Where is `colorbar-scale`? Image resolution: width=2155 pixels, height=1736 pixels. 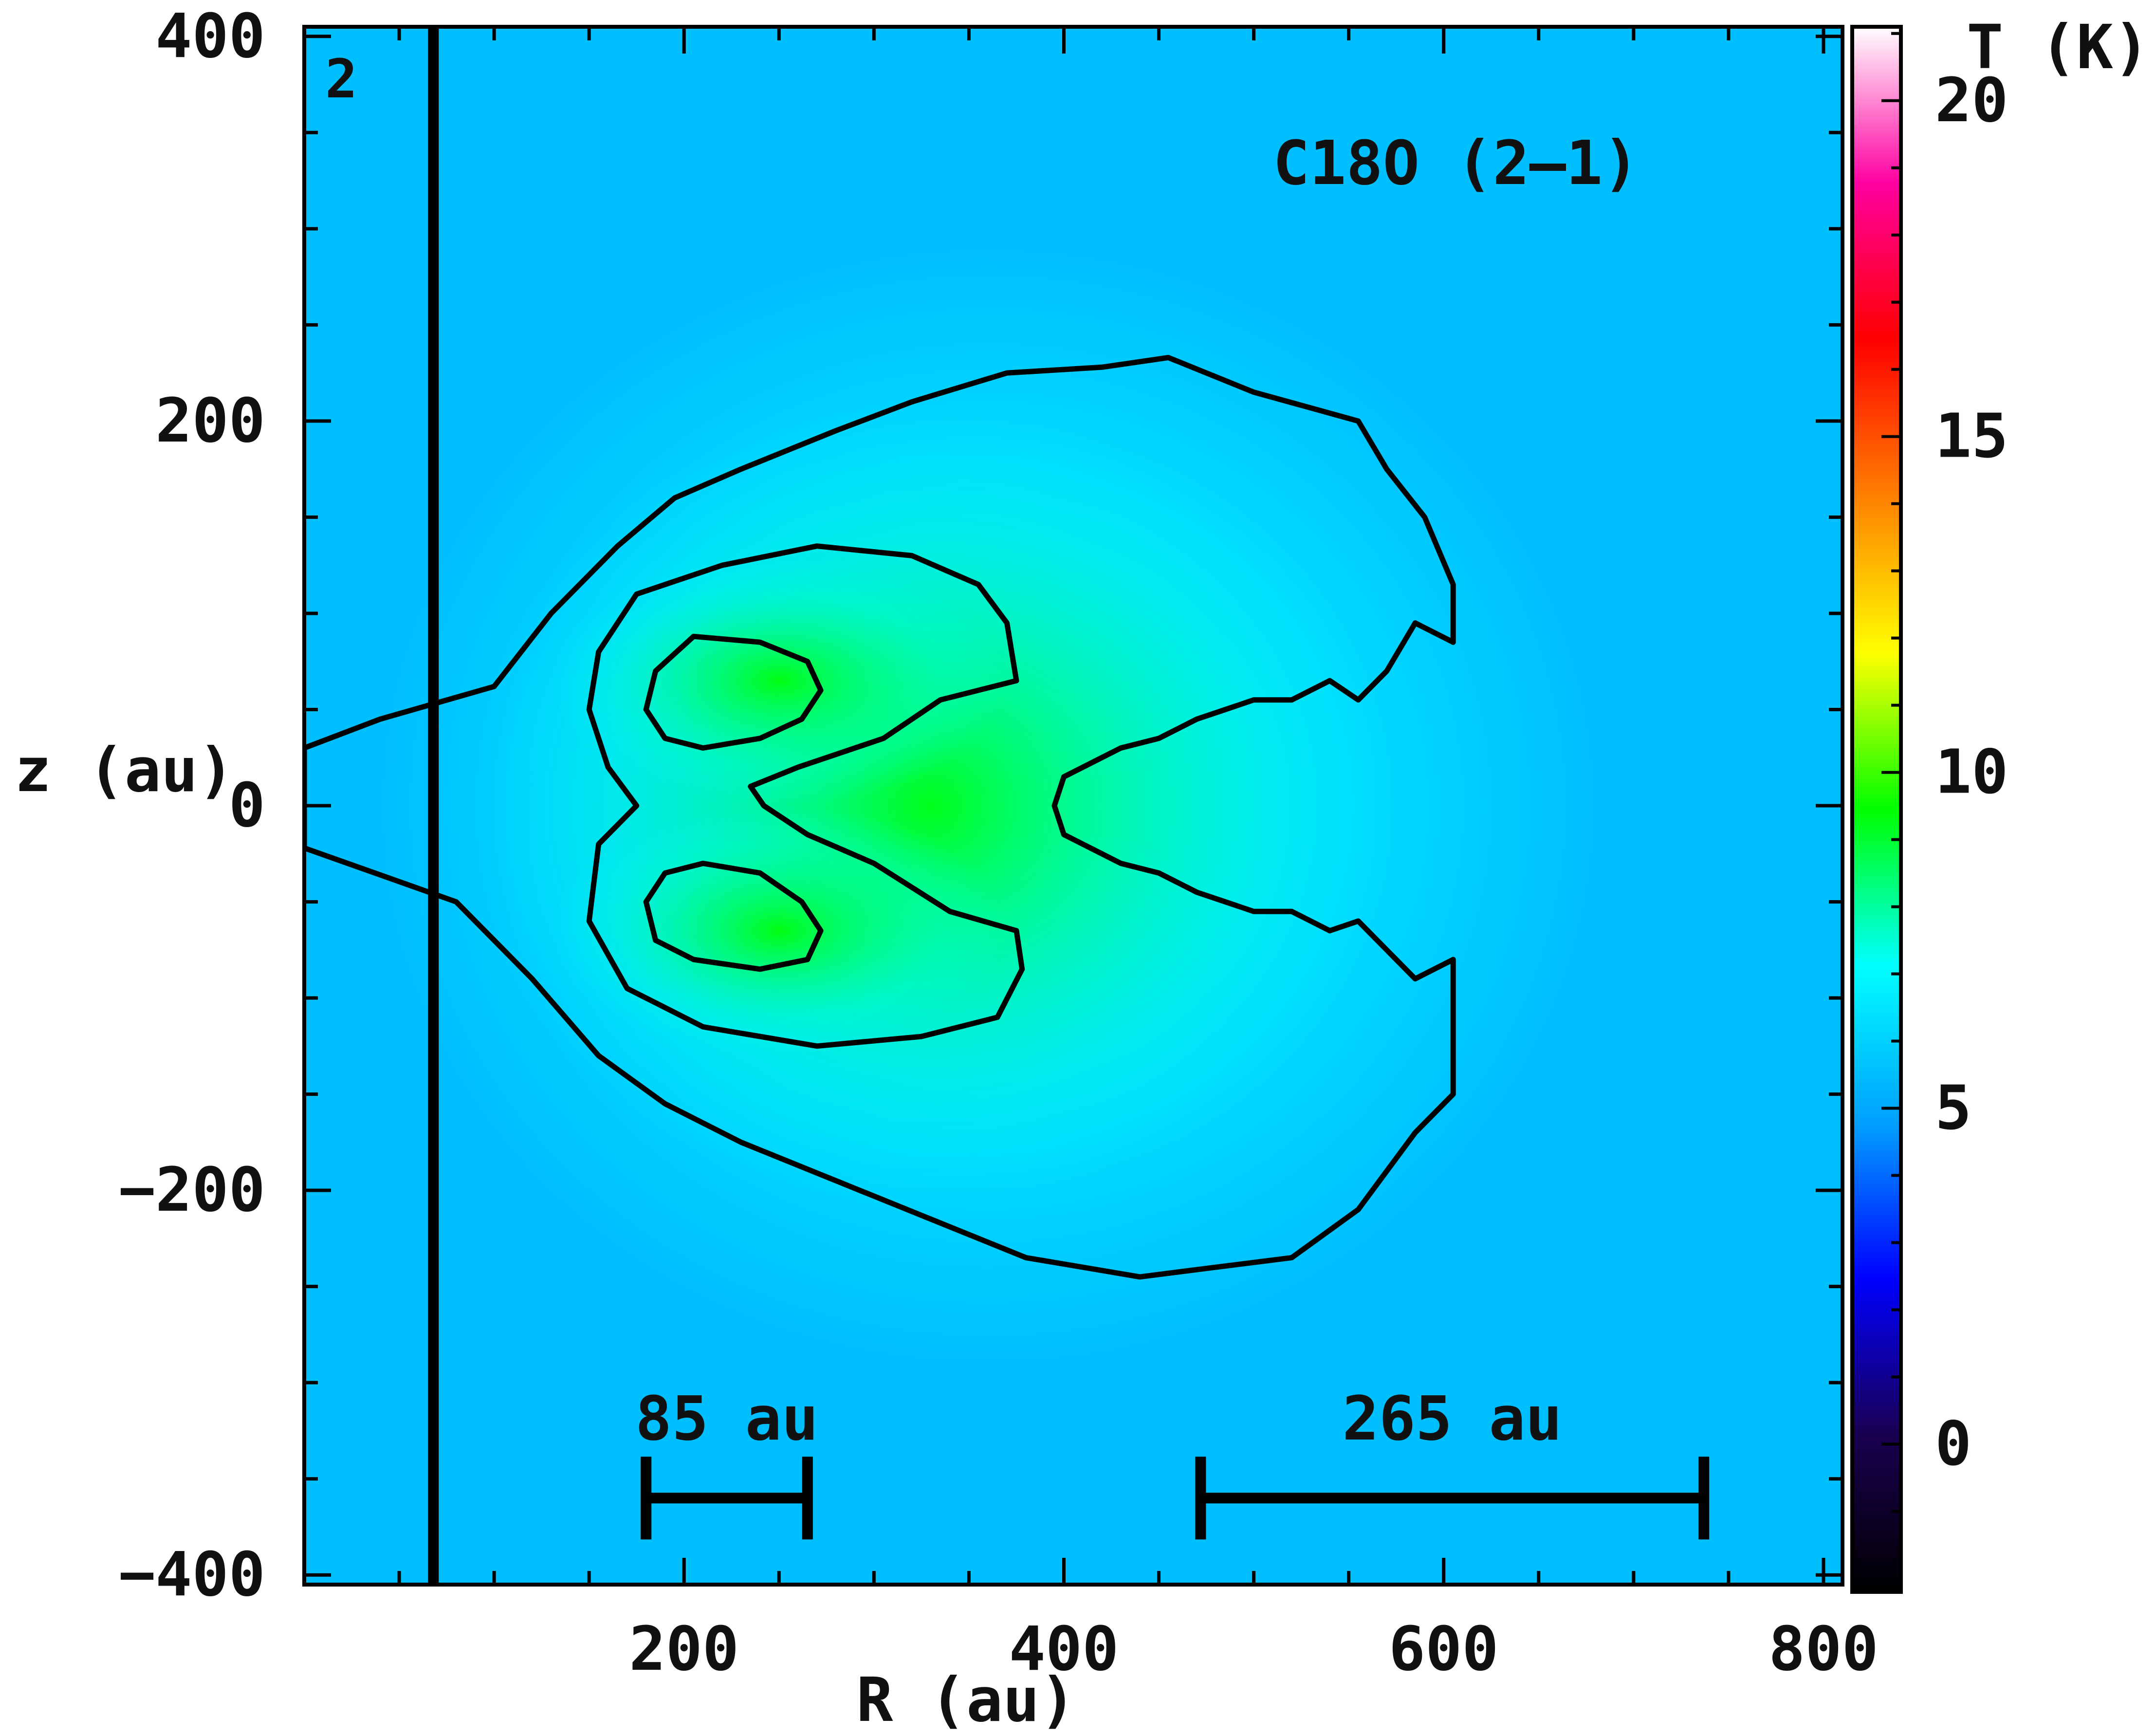 colorbar-scale is located at coordinates (1877, 809).